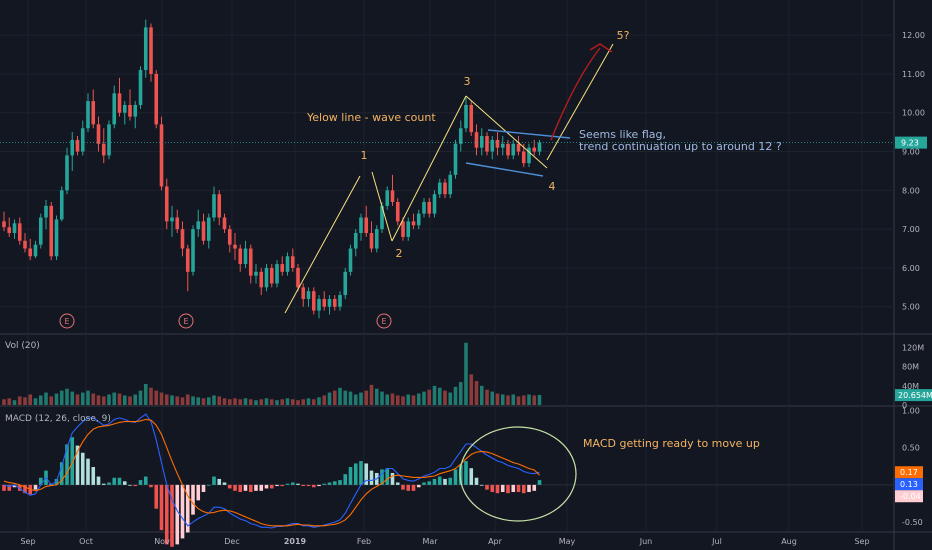 This screenshot has width=932, height=550. Describe the element at coordinates (913, 113) in the screenshot. I see `price-tick-label: 10.00` at that location.